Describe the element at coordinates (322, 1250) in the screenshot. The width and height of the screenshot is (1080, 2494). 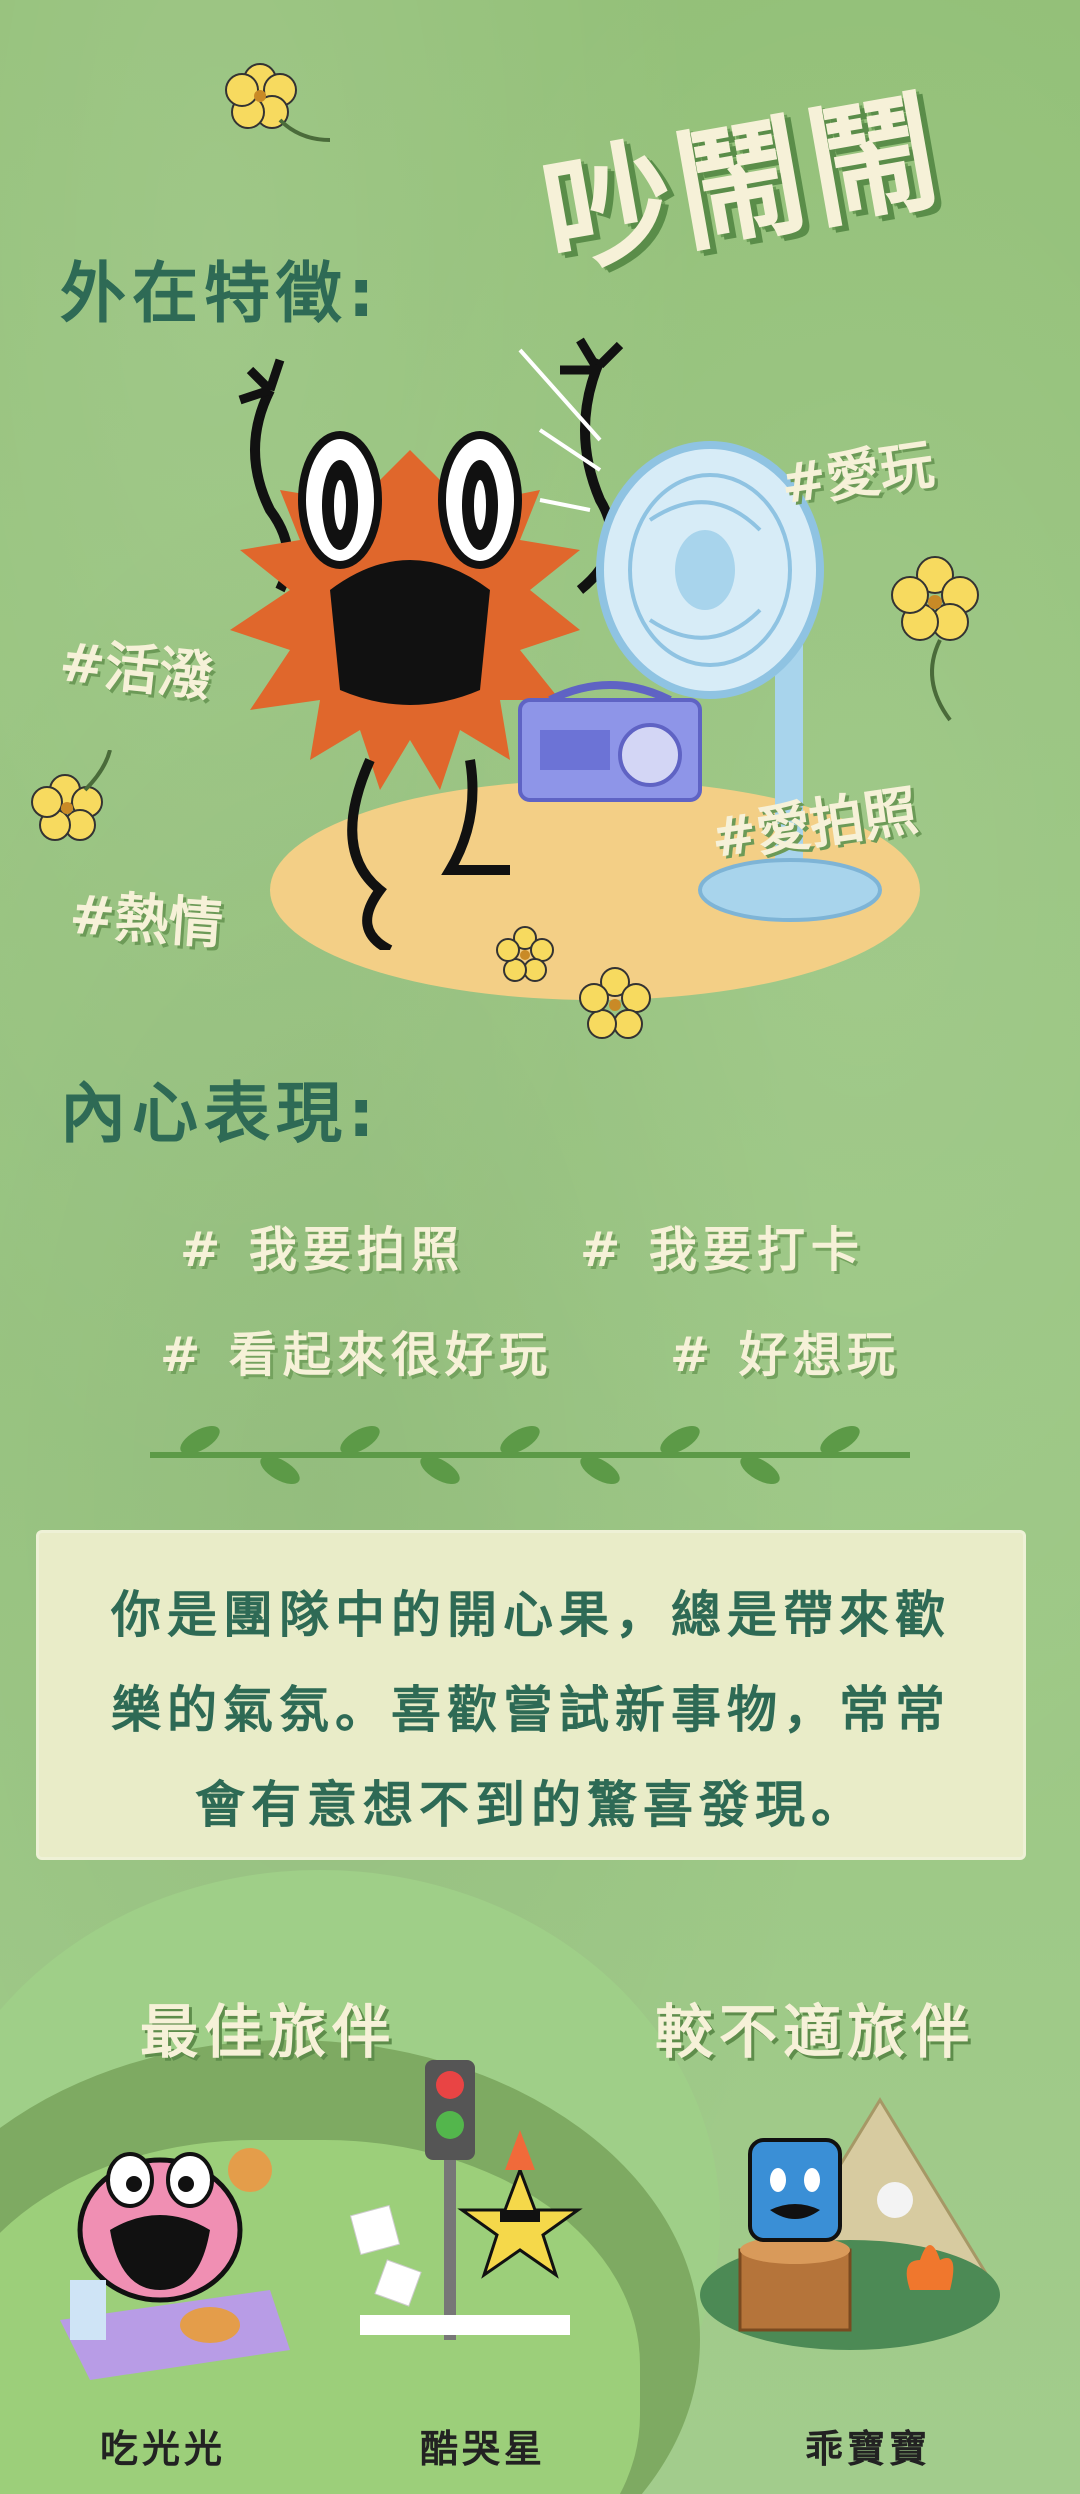
I see `inner-tag-take-photo: # 我要拍照` at that location.